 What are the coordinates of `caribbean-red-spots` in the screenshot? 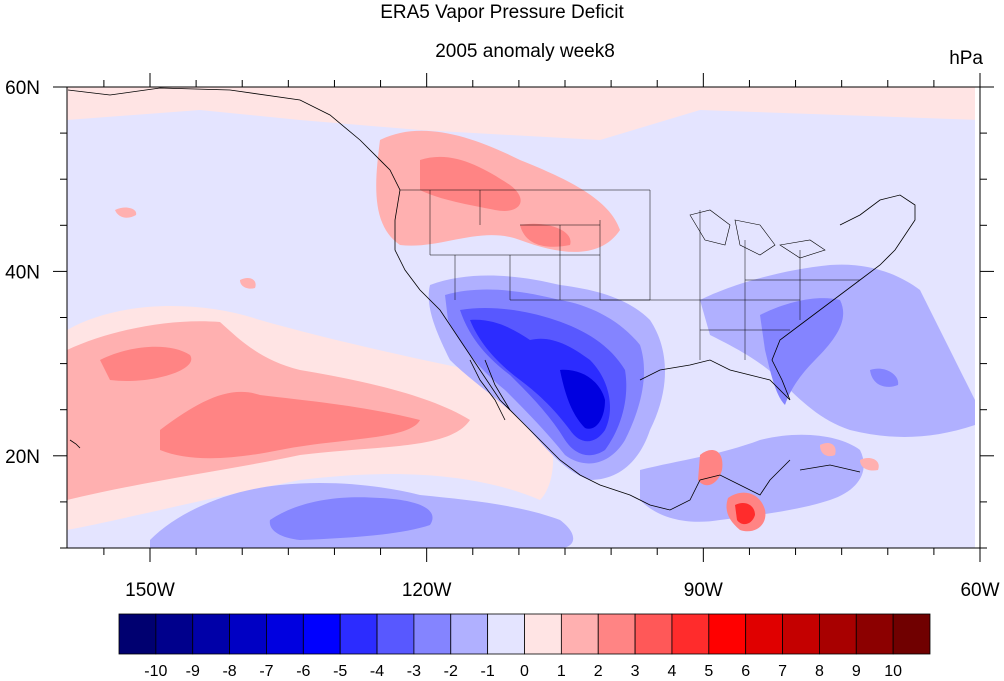 It's located at (849, 457).